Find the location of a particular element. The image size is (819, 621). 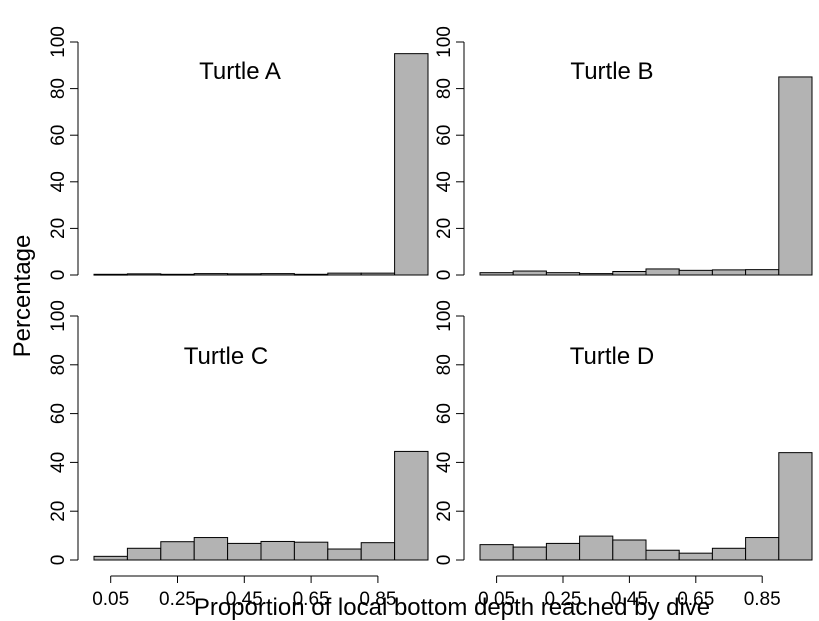

y-axis-title: Percentage is located at coordinates (22, 296).